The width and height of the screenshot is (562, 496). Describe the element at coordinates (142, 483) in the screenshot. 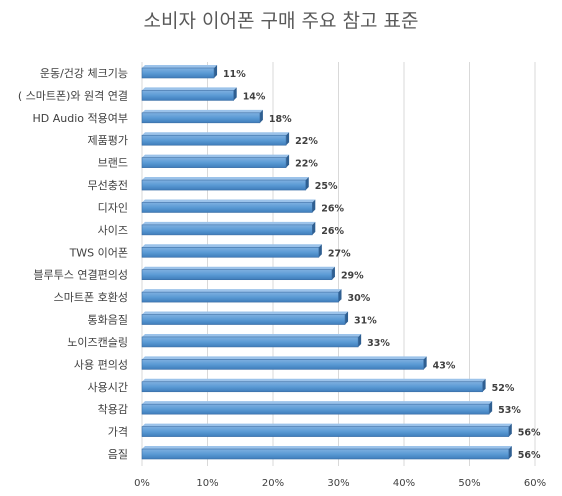

I see `x-tick-label: 0%` at that location.